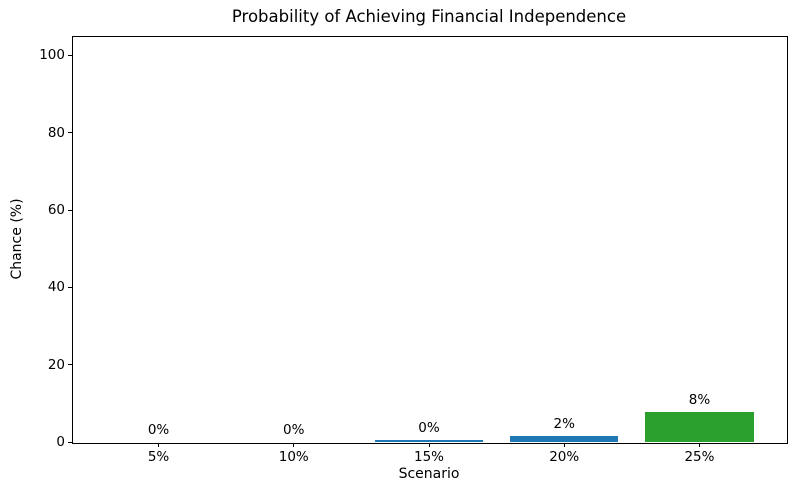  What do you see at coordinates (56, 287) in the screenshot?
I see `y-tick-label: 40` at bounding box center [56, 287].